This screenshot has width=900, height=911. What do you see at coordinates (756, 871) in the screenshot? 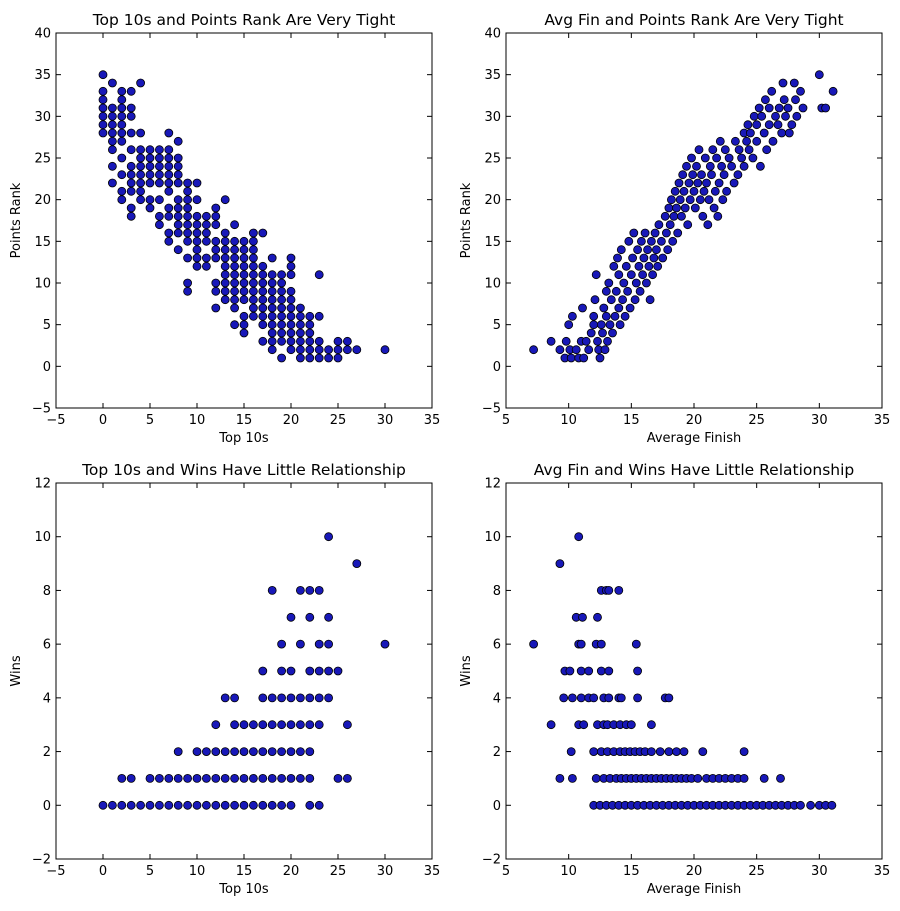
I see `x-tick-label: 25` at bounding box center [756, 871].